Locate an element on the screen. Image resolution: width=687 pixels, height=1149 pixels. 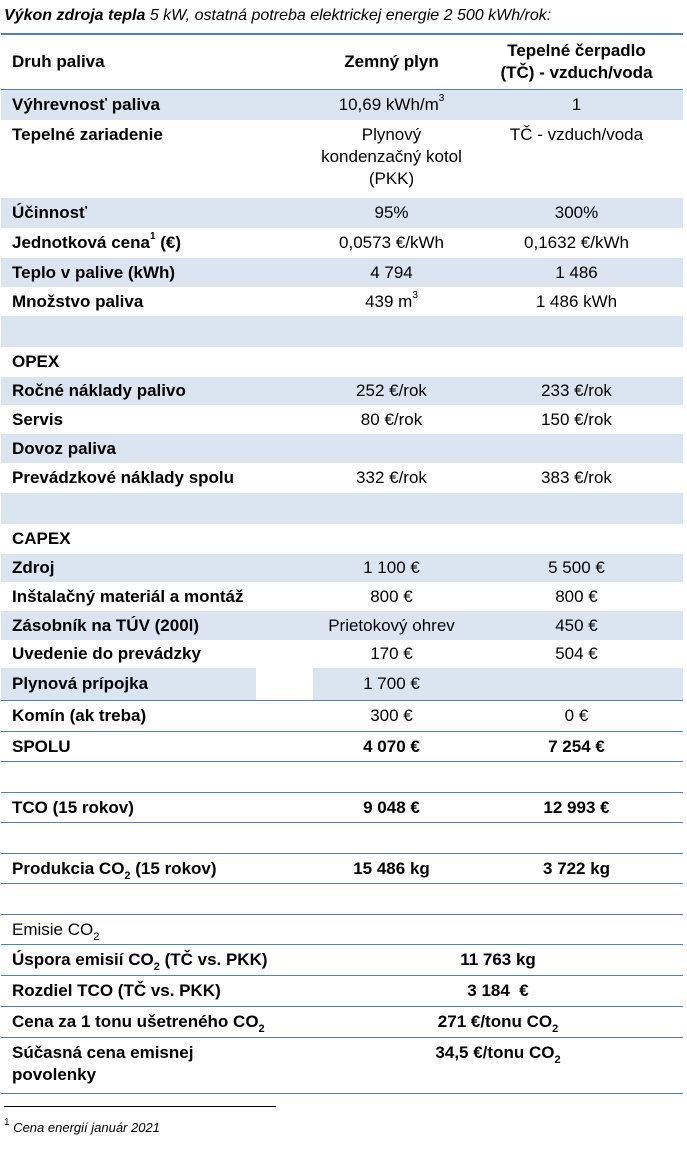
row-label: Jednotková cena1 (€) is located at coordinates (97, 241).